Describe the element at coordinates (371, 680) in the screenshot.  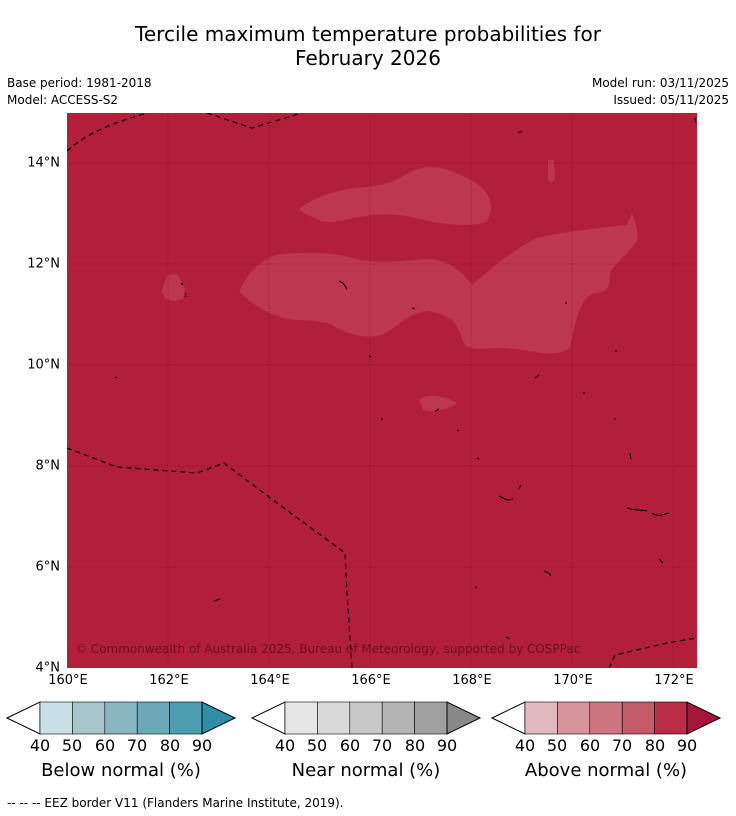
I see `lon-label: 166°E` at that location.